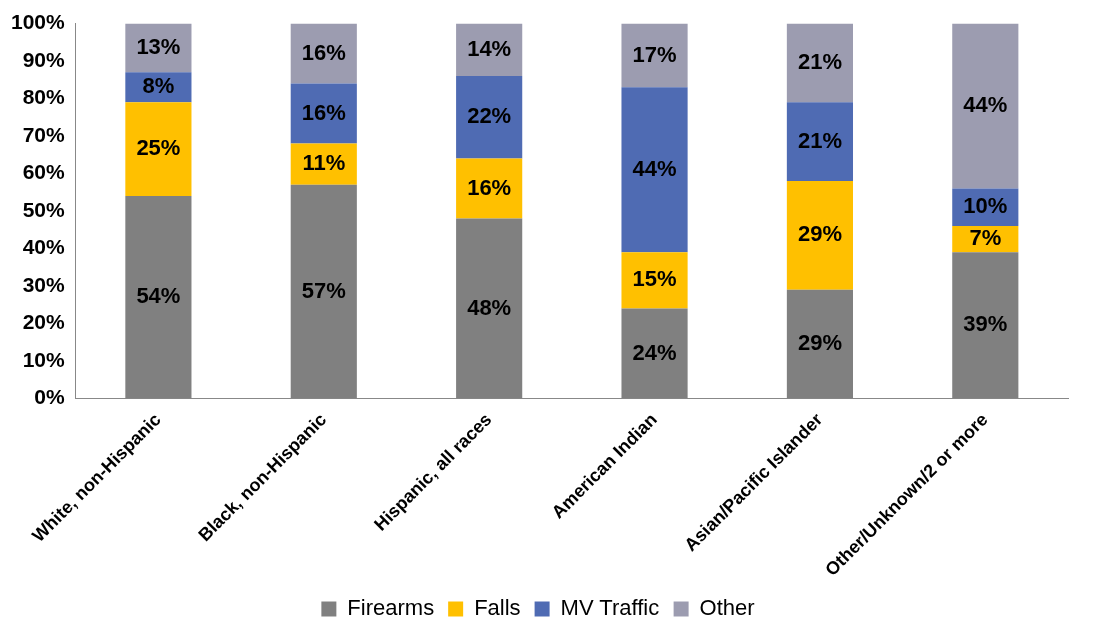  What do you see at coordinates (489, 48) in the screenshot?
I see `text: 14%` at bounding box center [489, 48].